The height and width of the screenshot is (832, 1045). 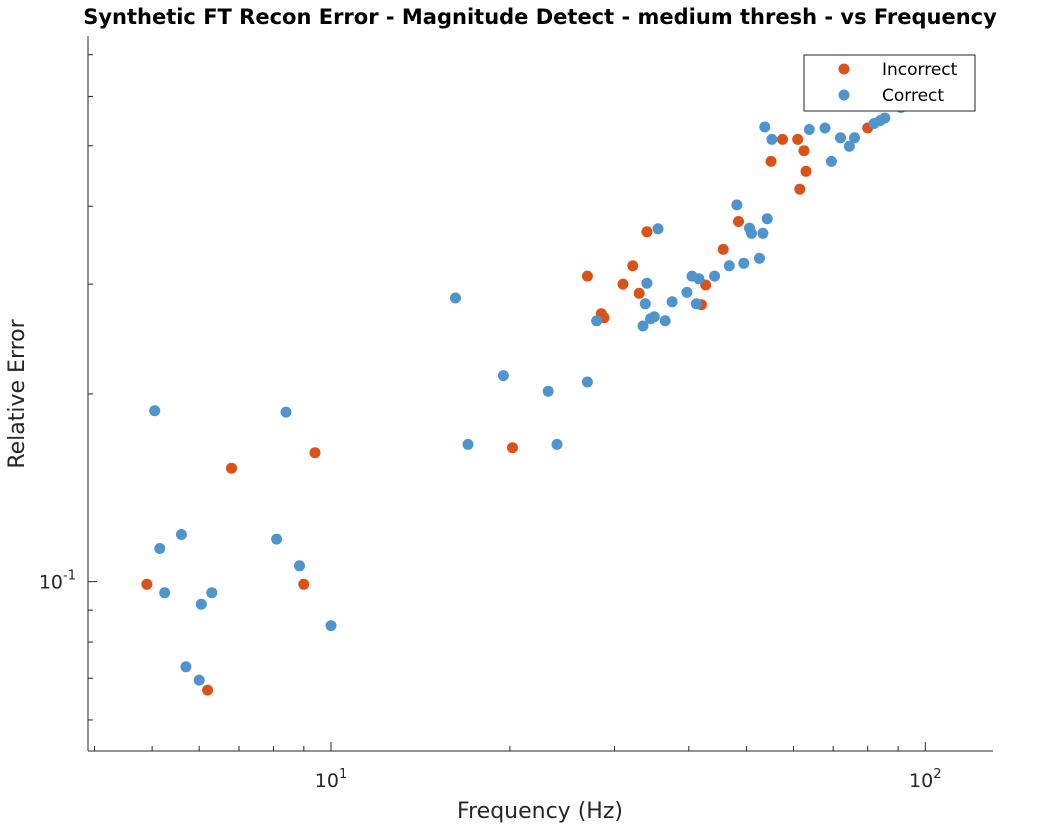 What do you see at coordinates (92, 387) in the screenshot?
I see `y-ticks` at bounding box center [92, 387].